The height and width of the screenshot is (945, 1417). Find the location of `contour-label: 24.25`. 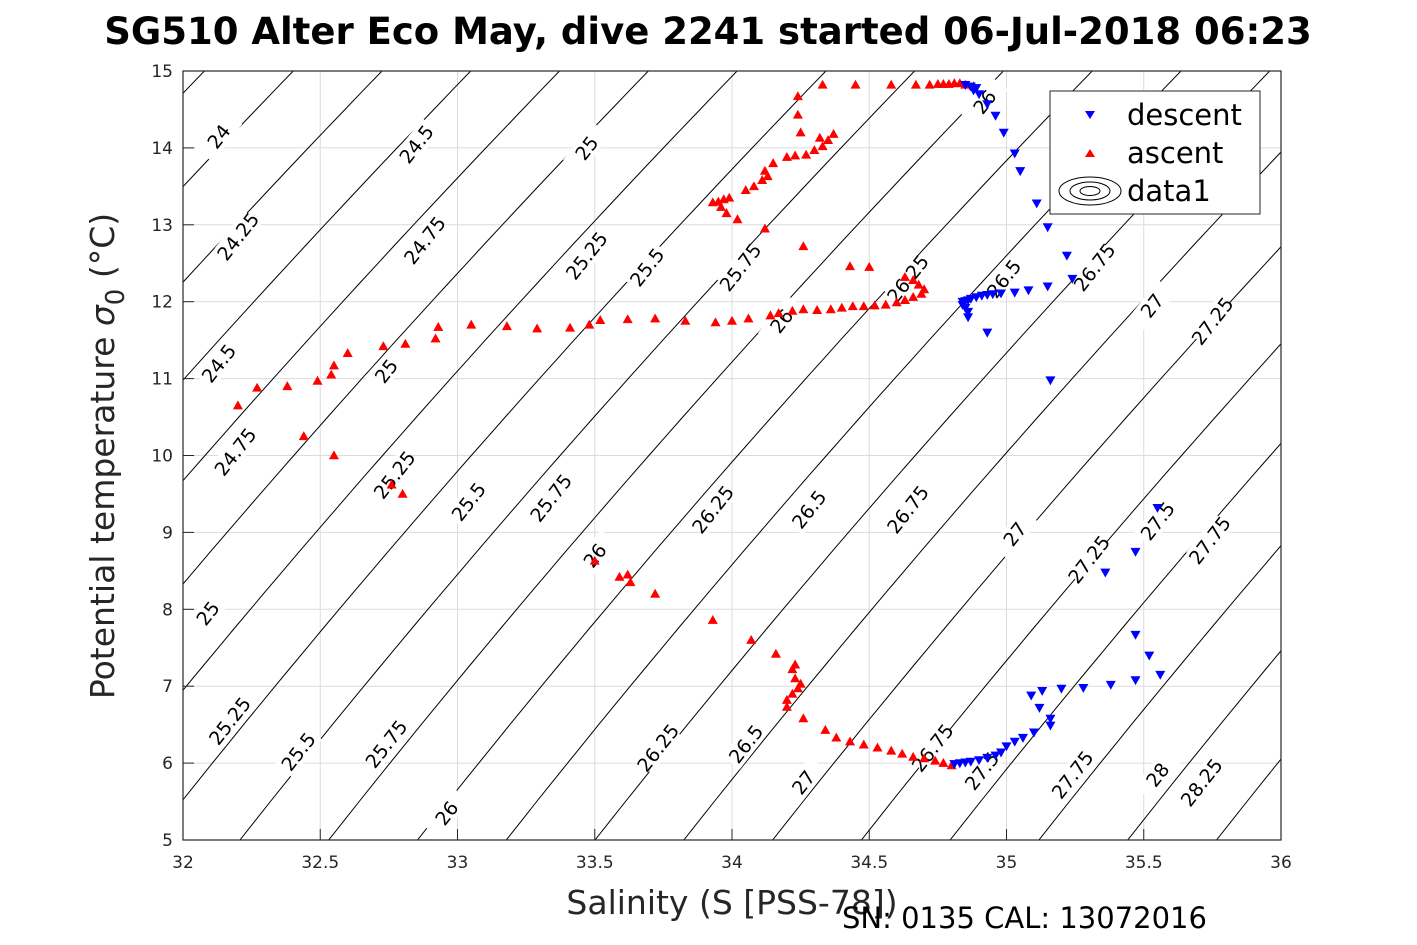

contour-label: 24.25 is located at coordinates (238, 237).